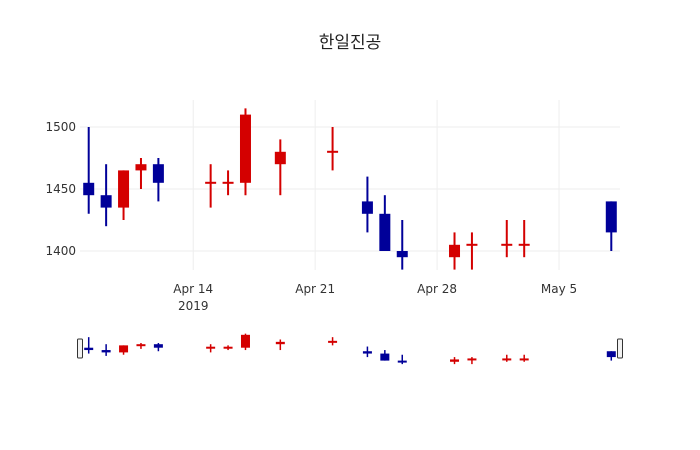 The width and height of the screenshot is (700, 450). Describe the element at coordinates (315, 289) in the screenshot. I see `x-tick-label: Apr 21` at that location.